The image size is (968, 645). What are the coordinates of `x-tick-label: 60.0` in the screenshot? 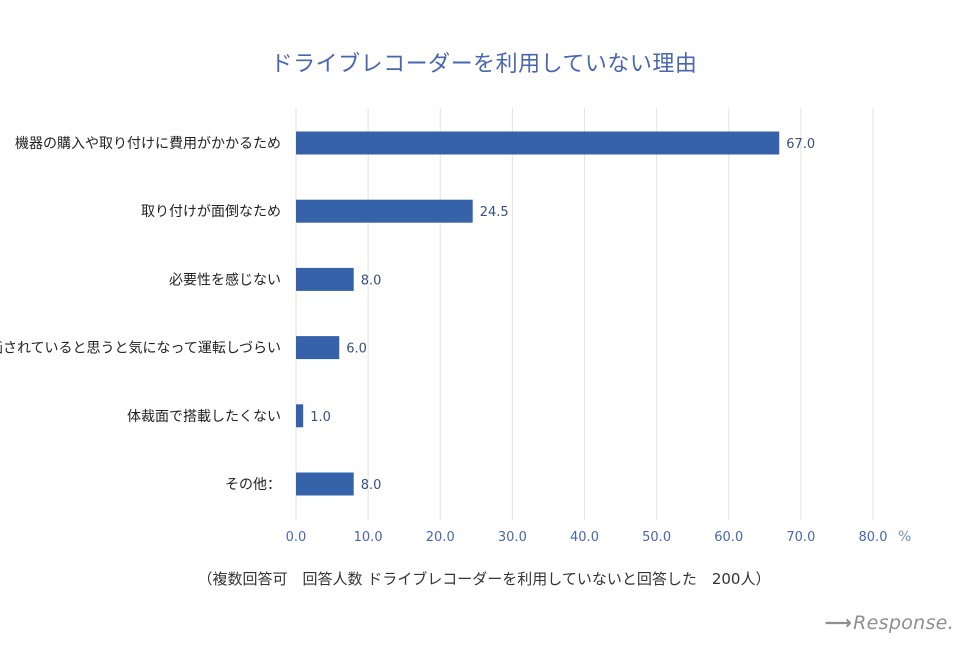 It's located at (728, 537).